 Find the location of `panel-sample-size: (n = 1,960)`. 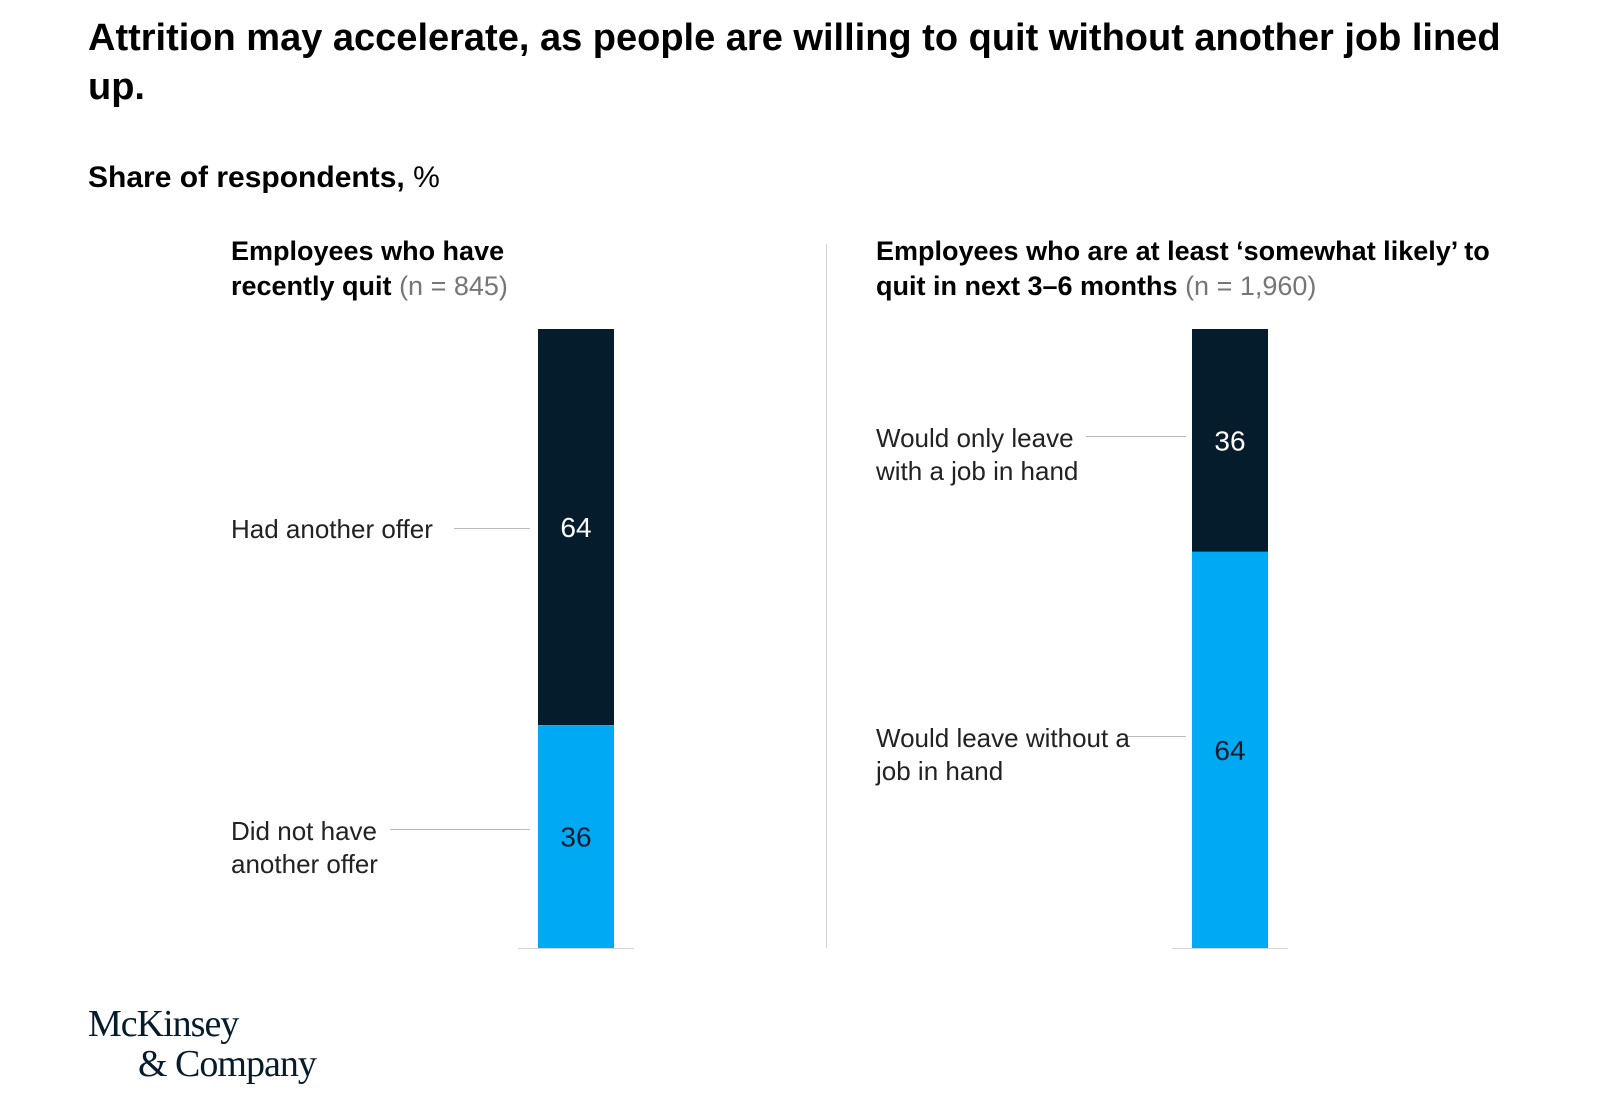

panel-sample-size: (n = 1,960) is located at coordinates (1251, 286).